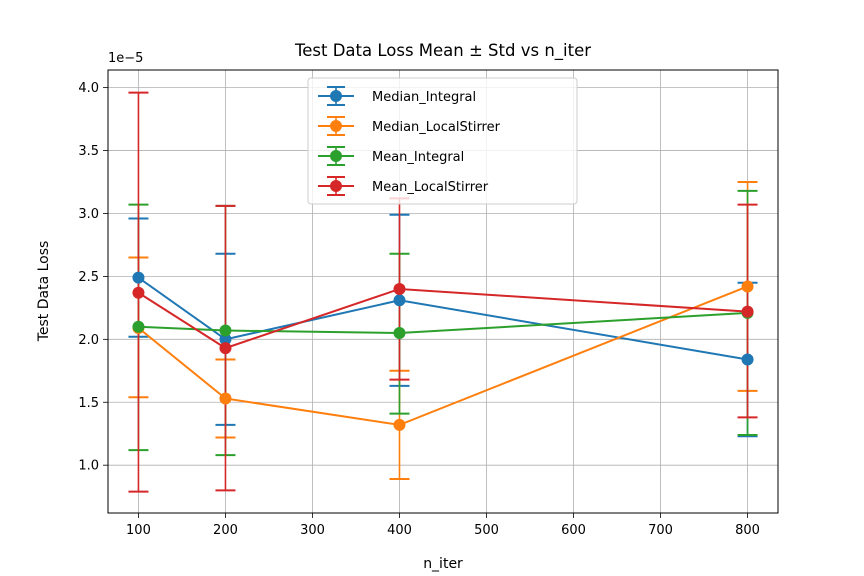 This screenshot has height=576, width=864. Describe the element at coordinates (88, 403) in the screenshot. I see `y-tick-label: 1.5` at that location.